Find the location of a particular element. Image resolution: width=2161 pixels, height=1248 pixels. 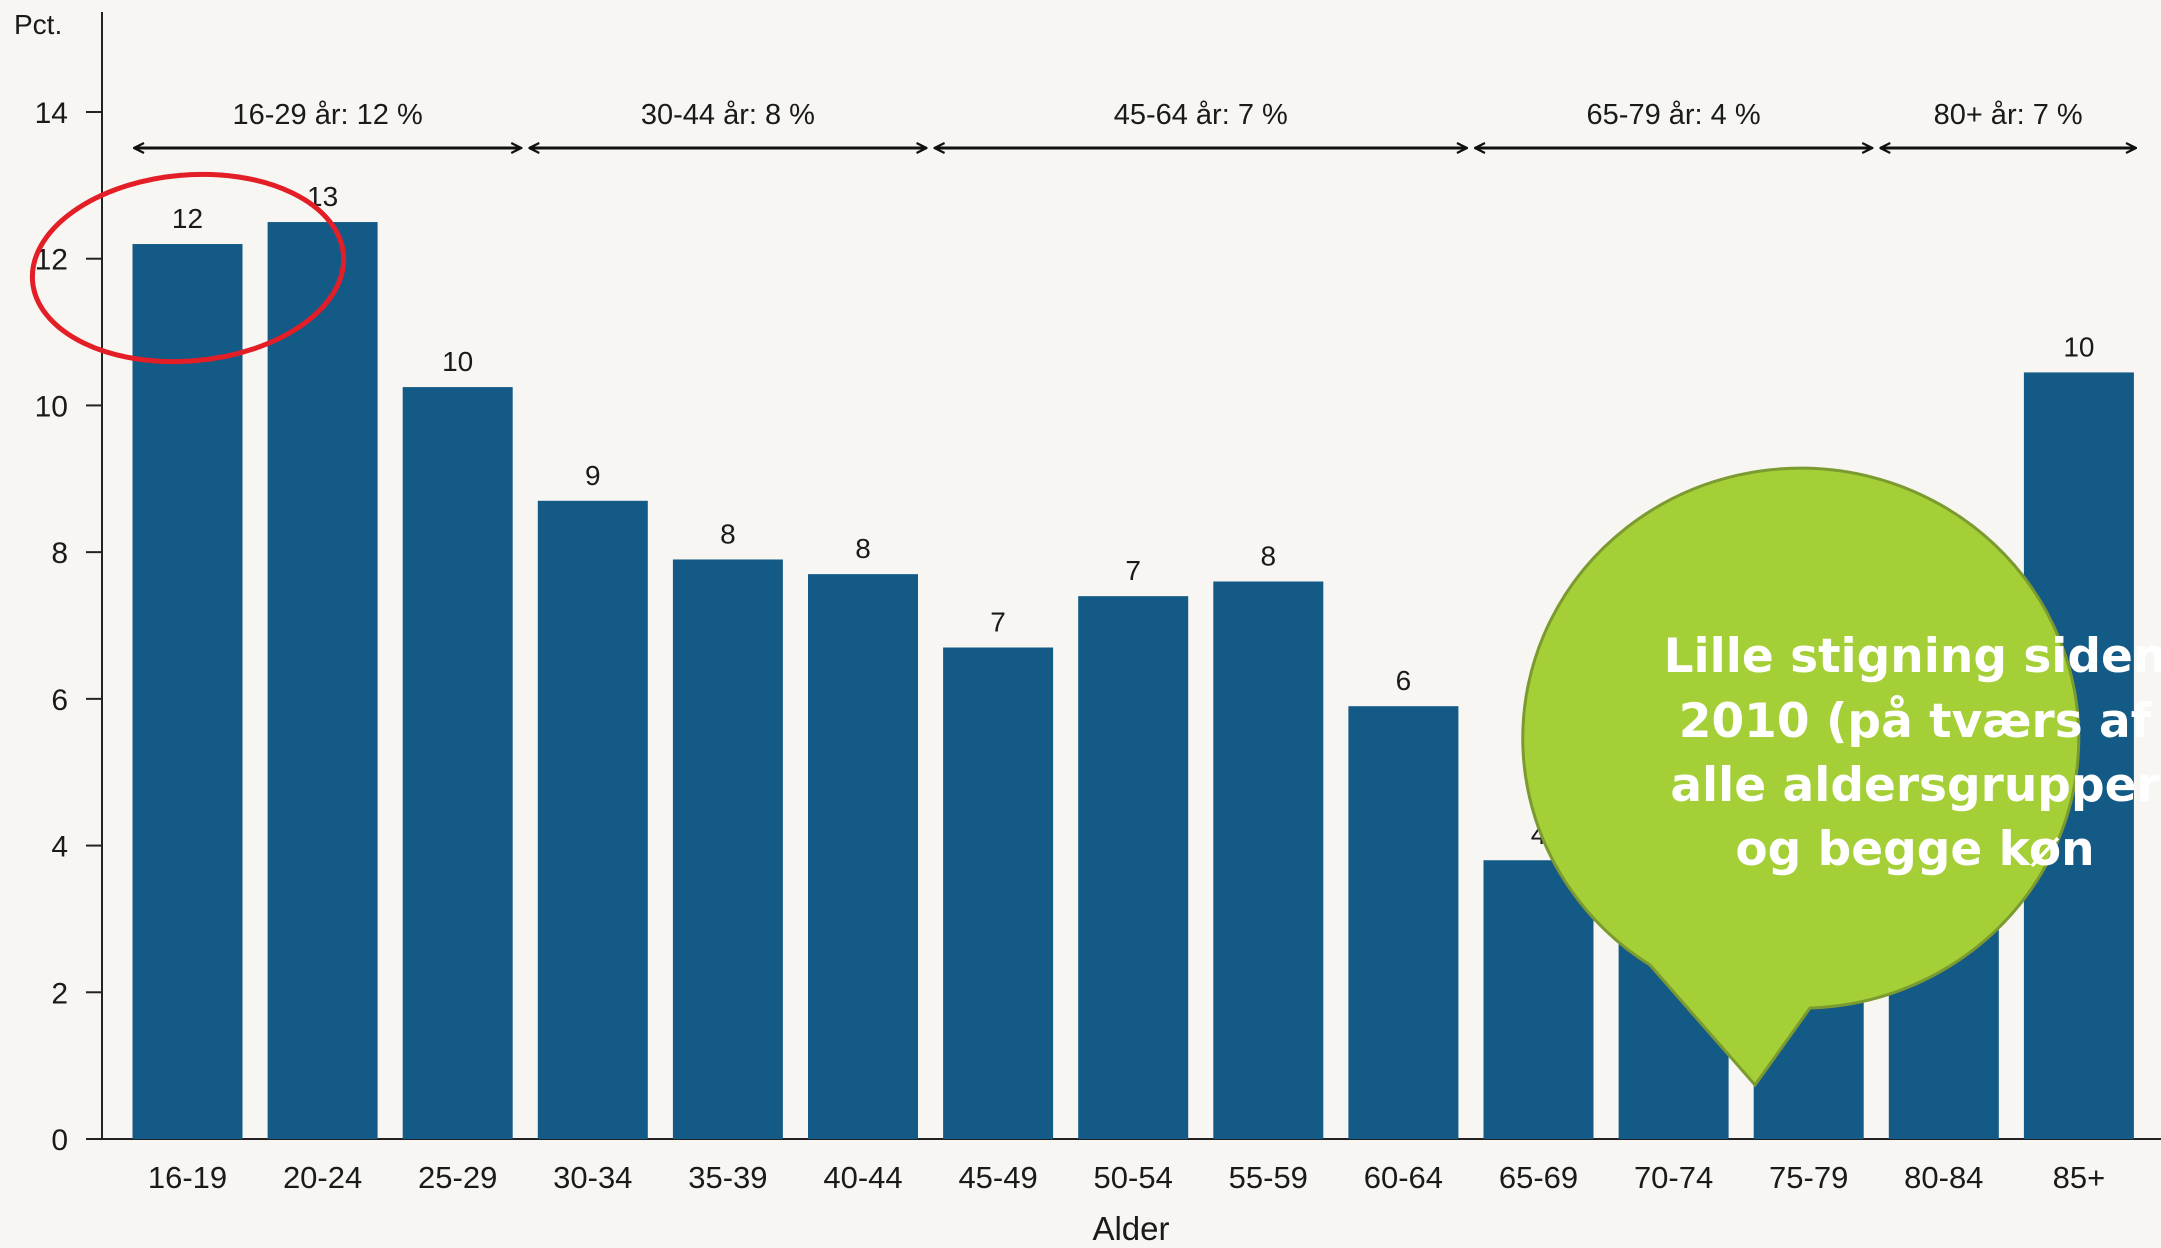

highlight-circle is located at coordinates (188, 268).